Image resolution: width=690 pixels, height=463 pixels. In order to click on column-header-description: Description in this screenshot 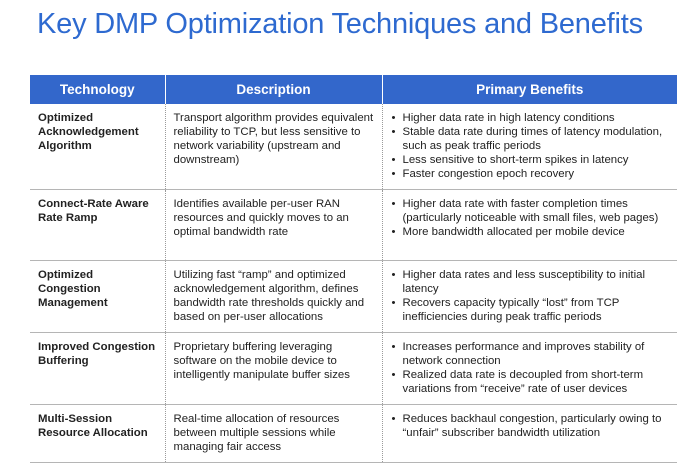, I will do `click(273, 89)`.